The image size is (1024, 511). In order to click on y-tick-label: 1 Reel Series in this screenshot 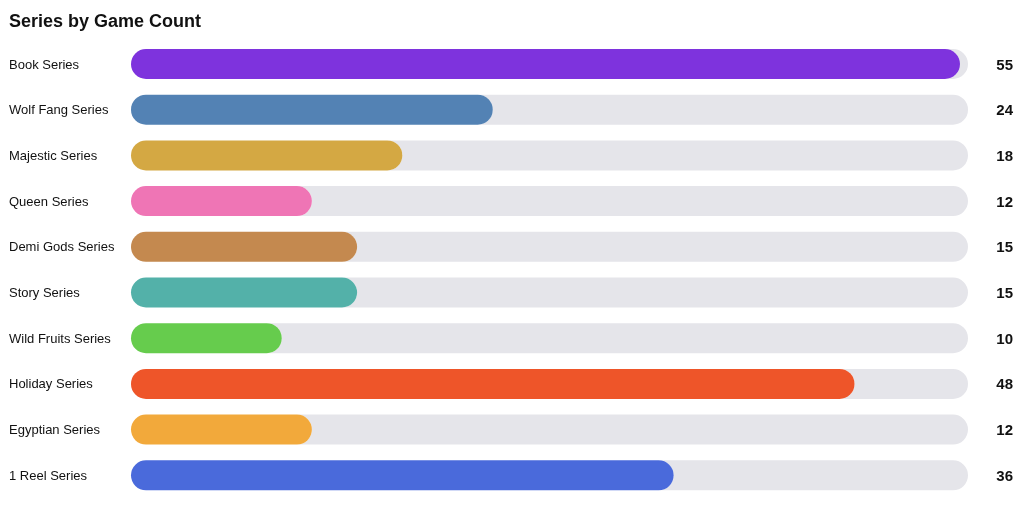, I will do `click(48, 475)`.